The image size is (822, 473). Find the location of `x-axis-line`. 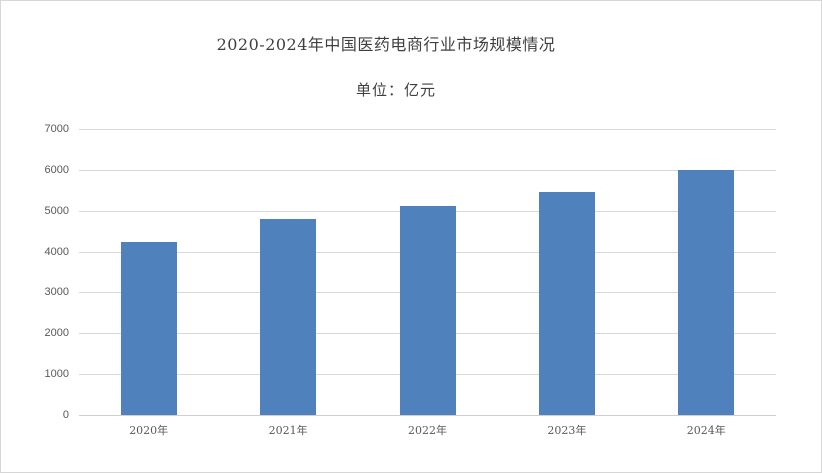

x-axis-line is located at coordinates (427, 415).